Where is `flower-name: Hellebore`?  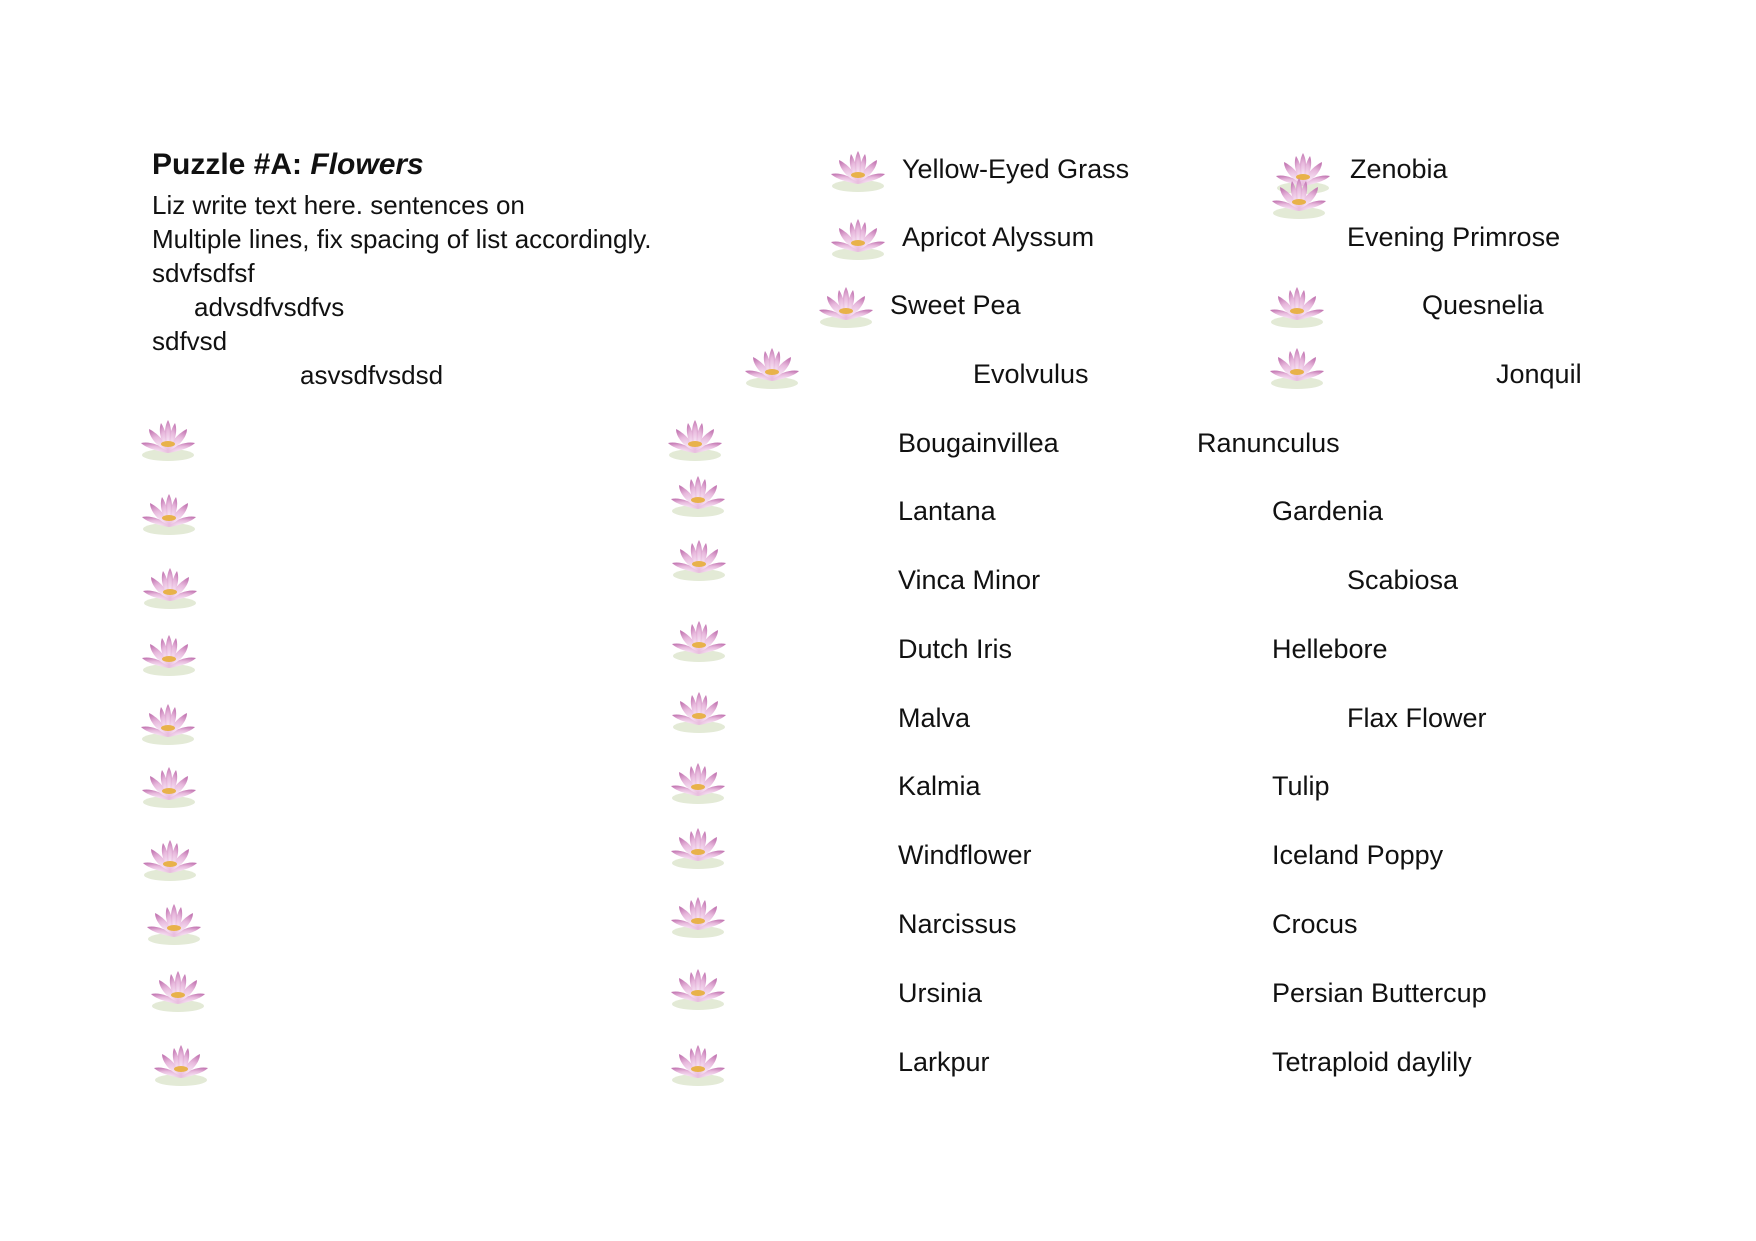
flower-name: Hellebore is located at coordinates (1330, 649).